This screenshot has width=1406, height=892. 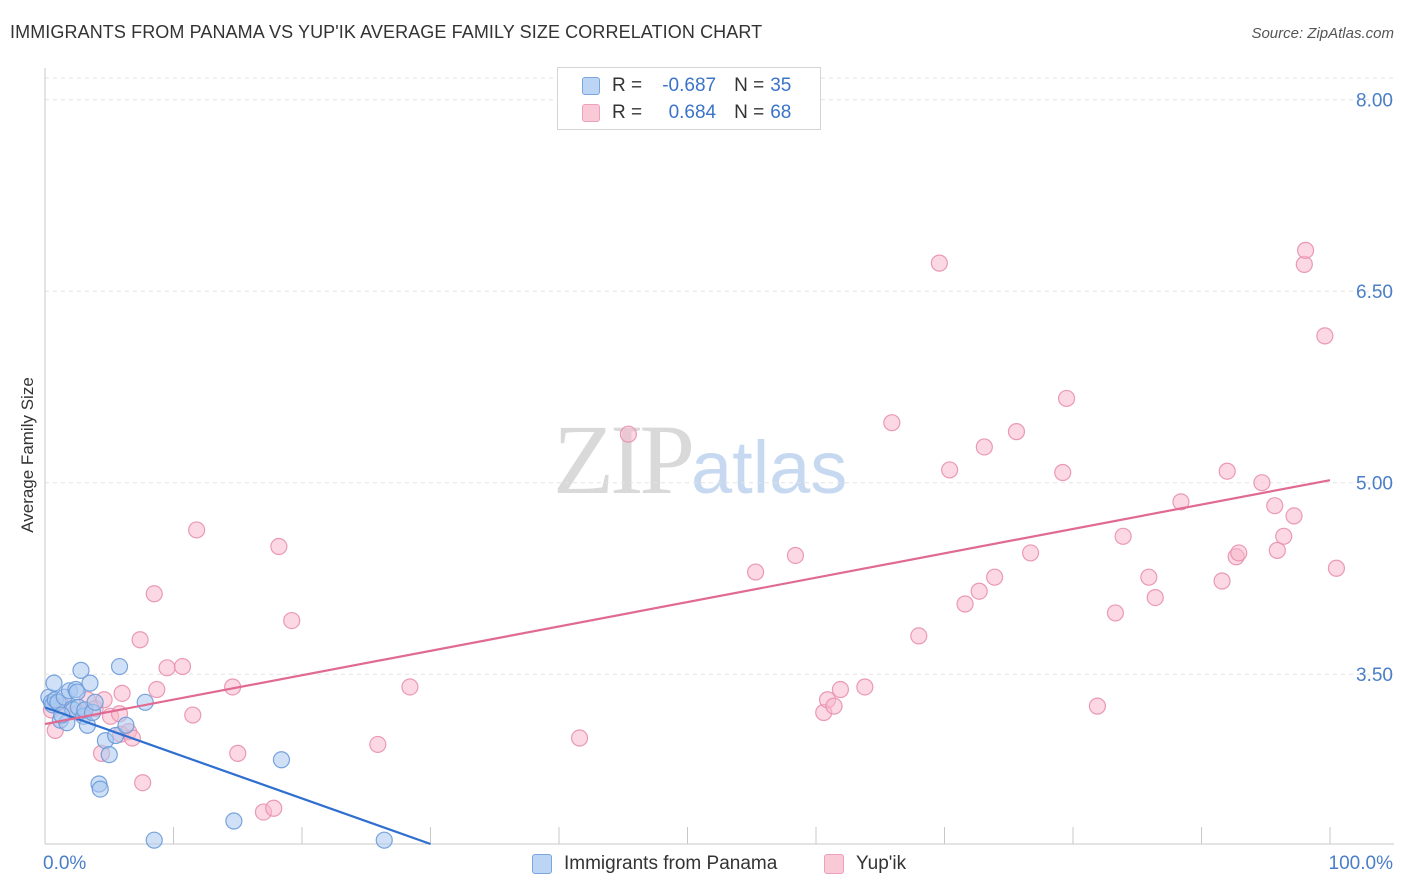 What do you see at coordinates (881, 863) in the screenshot?
I see `bottom-legend-label-yupik: Yup'ik` at bounding box center [881, 863].